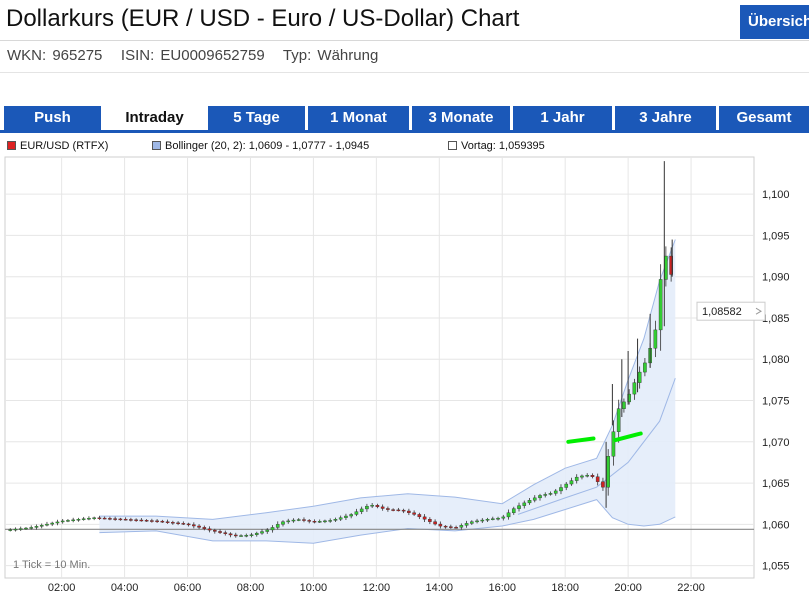 The width and height of the screenshot is (809, 604). I want to click on y-tick-label: 1,065, so click(776, 484).